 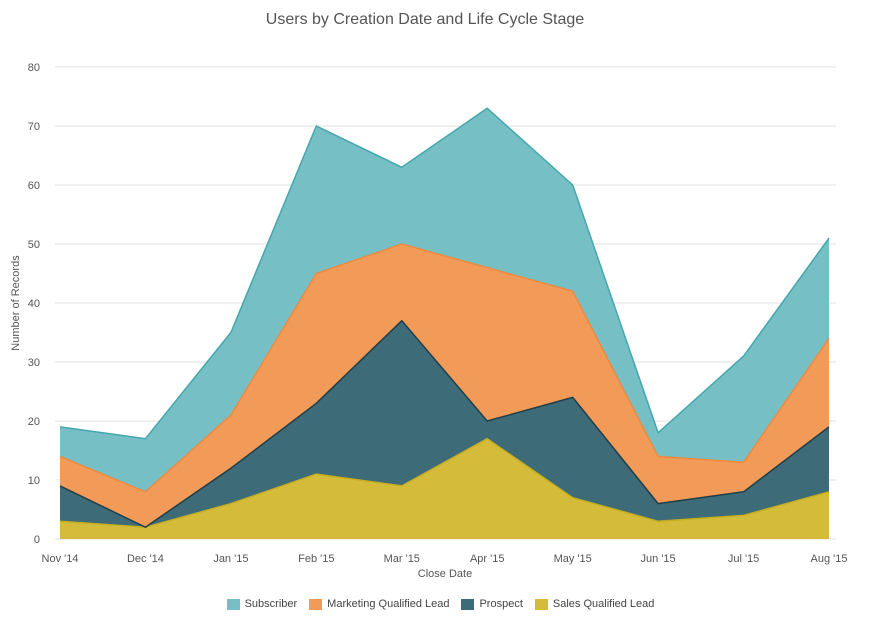 I want to click on y-tick-label: 40, so click(x=34, y=304).